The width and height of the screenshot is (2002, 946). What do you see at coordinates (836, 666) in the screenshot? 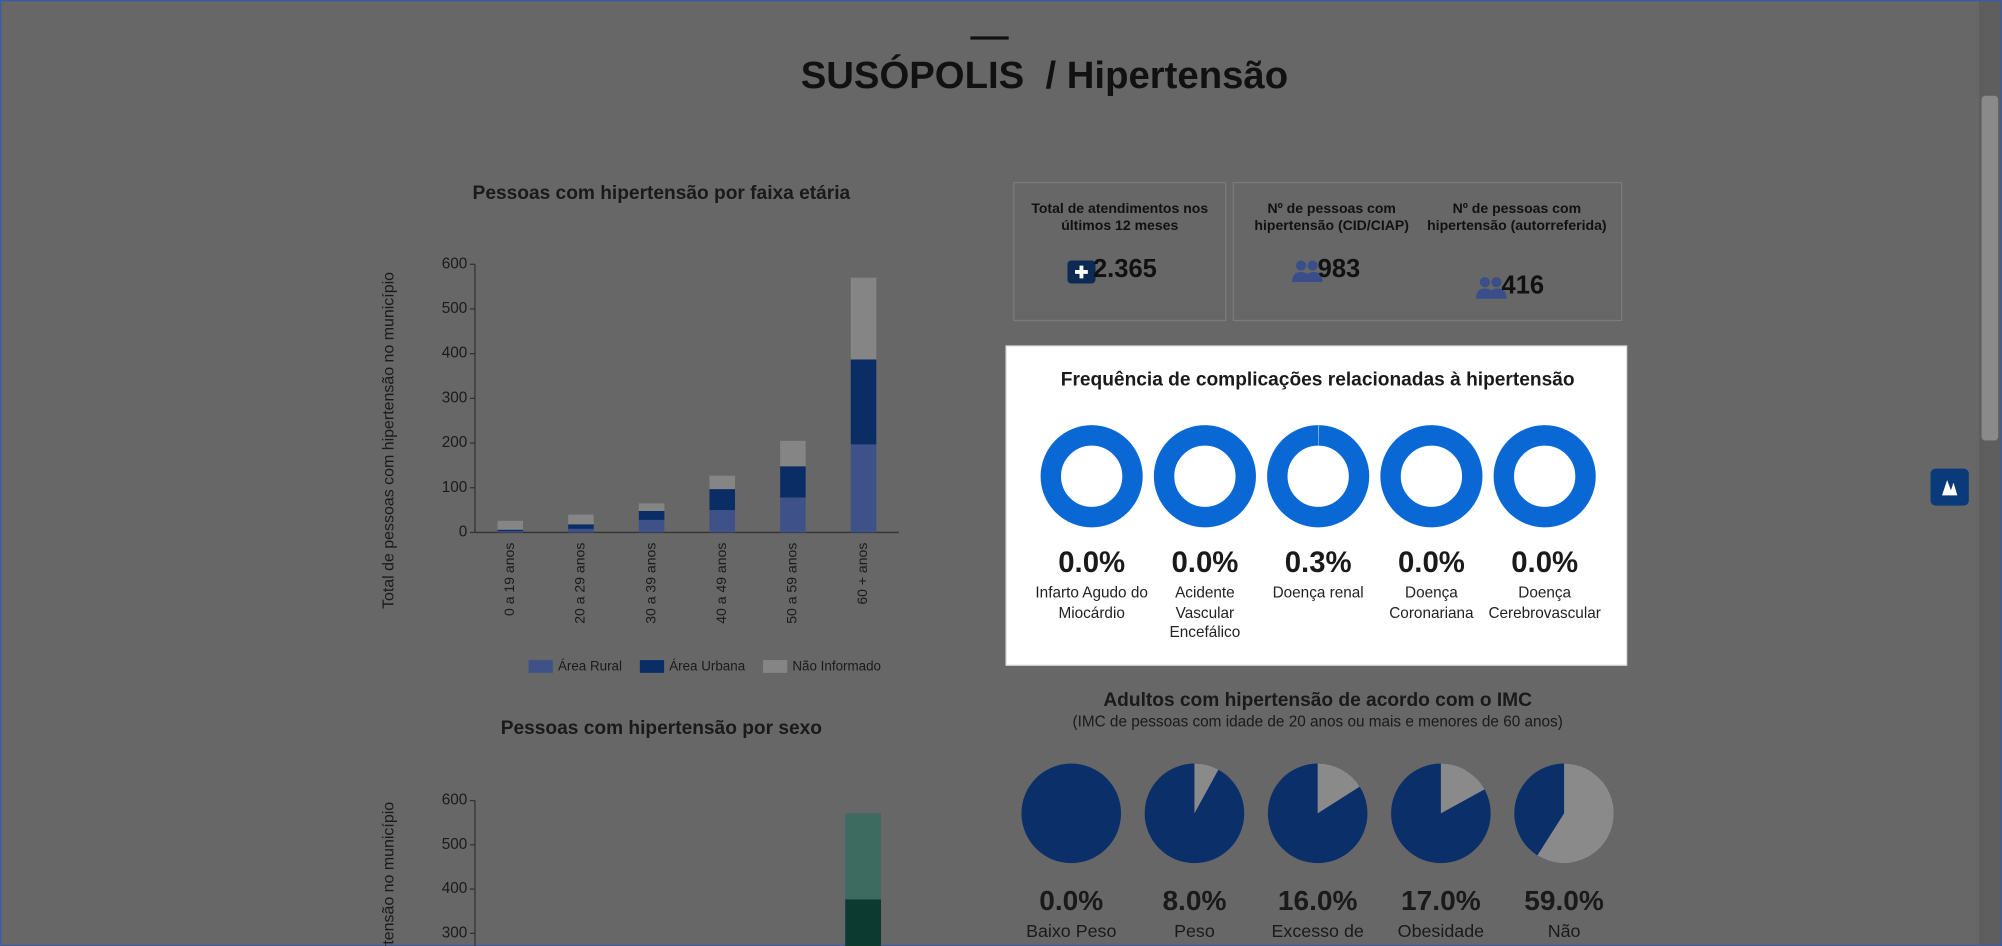
I see `legend-label: Não Informado` at bounding box center [836, 666].